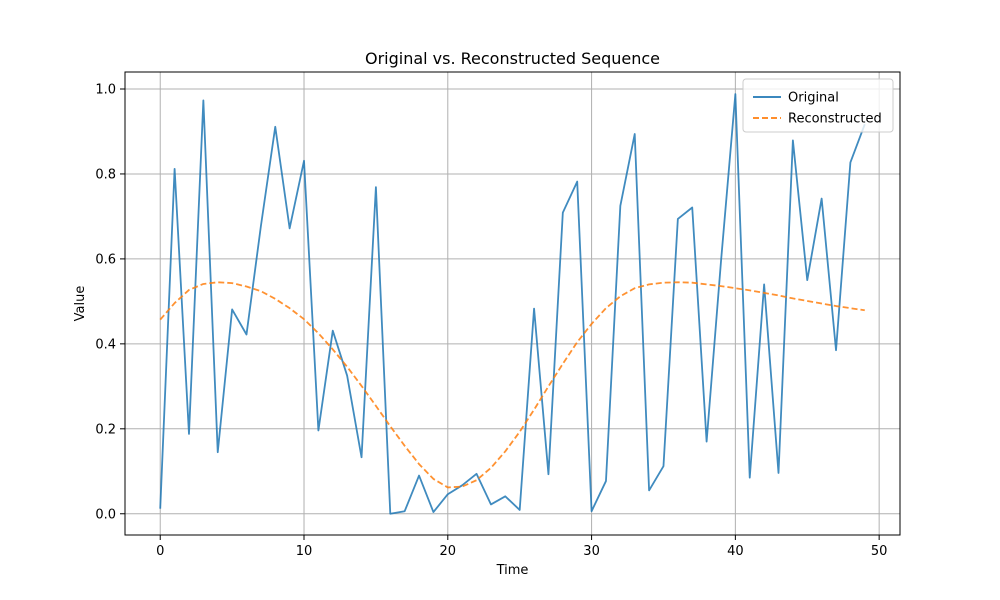  What do you see at coordinates (448, 551) in the screenshot?
I see `x-tick-label: 20` at bounding box center [448, 551].